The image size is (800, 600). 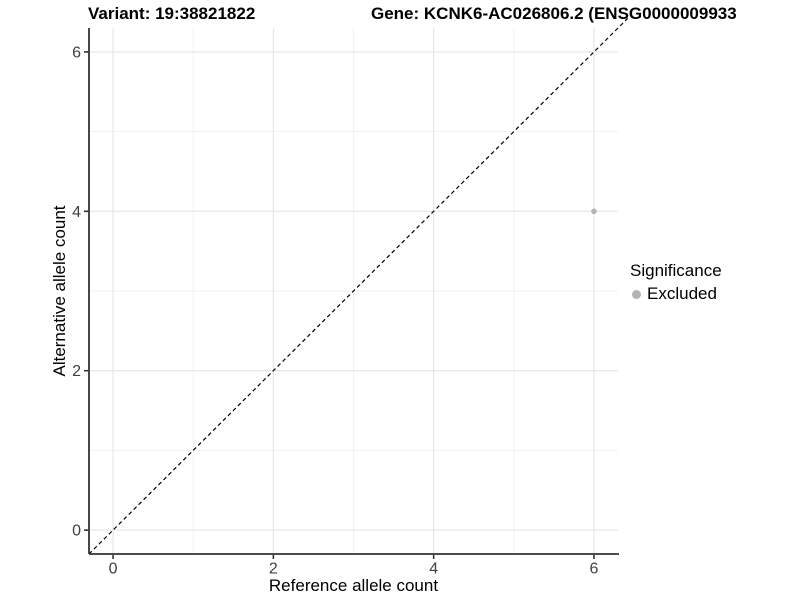 I want to click on data-point, so click(x=594, y=211).